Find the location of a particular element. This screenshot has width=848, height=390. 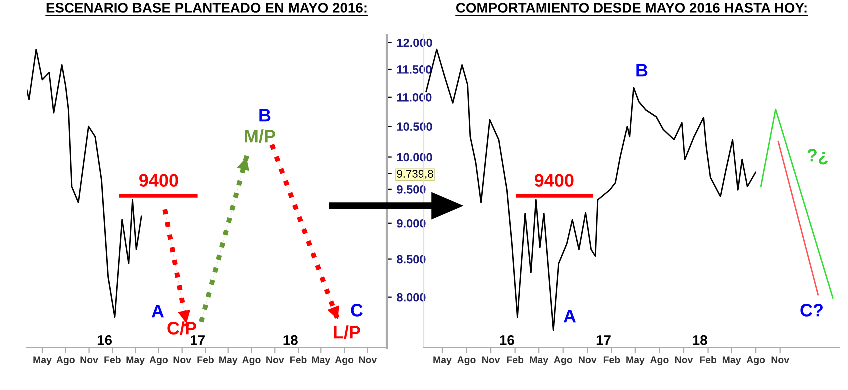

chart-title: ESCENARIO BASE PLANTEADO EN MAYO 2016: is located at coordinates (206, 8).